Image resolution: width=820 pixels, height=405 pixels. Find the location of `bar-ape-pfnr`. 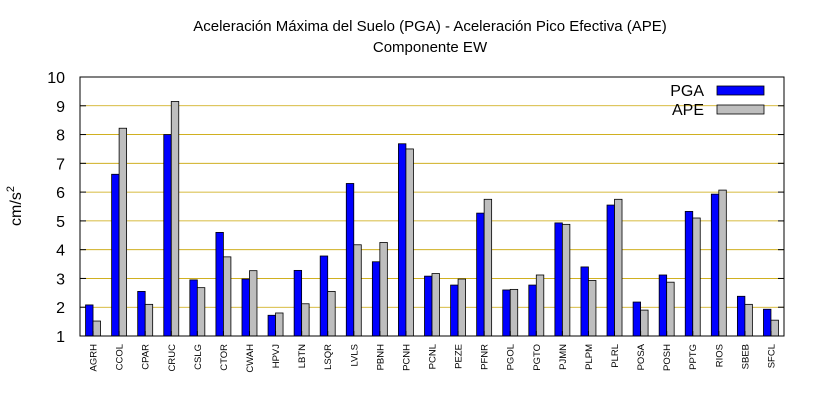

bar-ape-pfnr is located at coordinates (488, 267).